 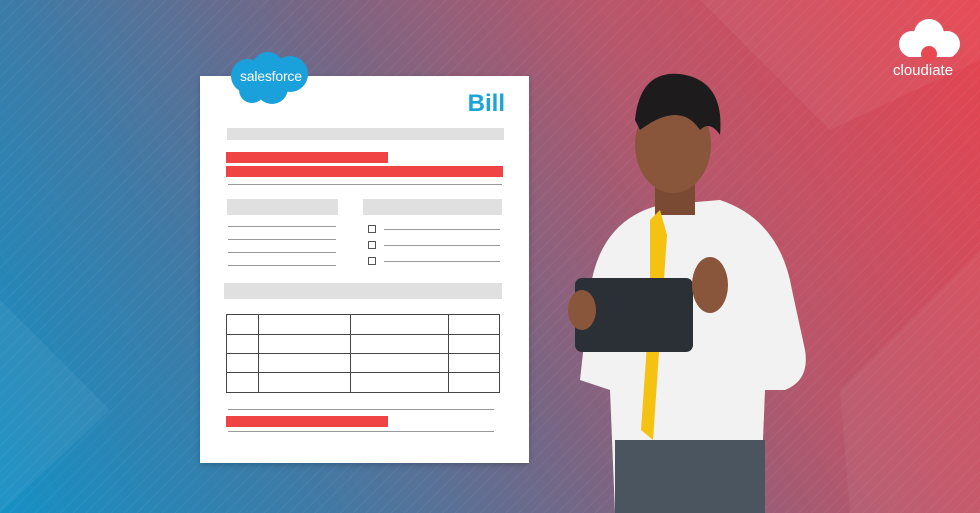 I want to click on salesforce-cloud-logo, so click(x=269, y=78).